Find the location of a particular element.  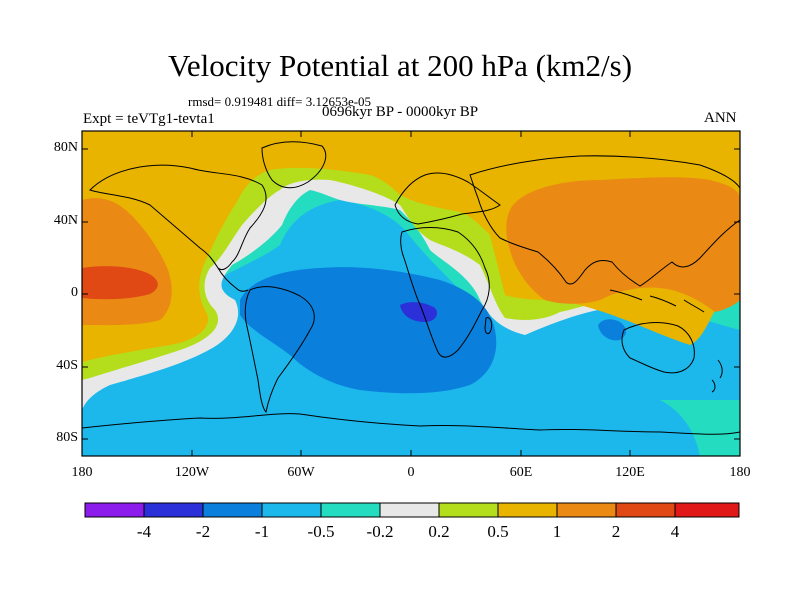

colorbar-label: 0.5 is located at coordinates (498, 531).